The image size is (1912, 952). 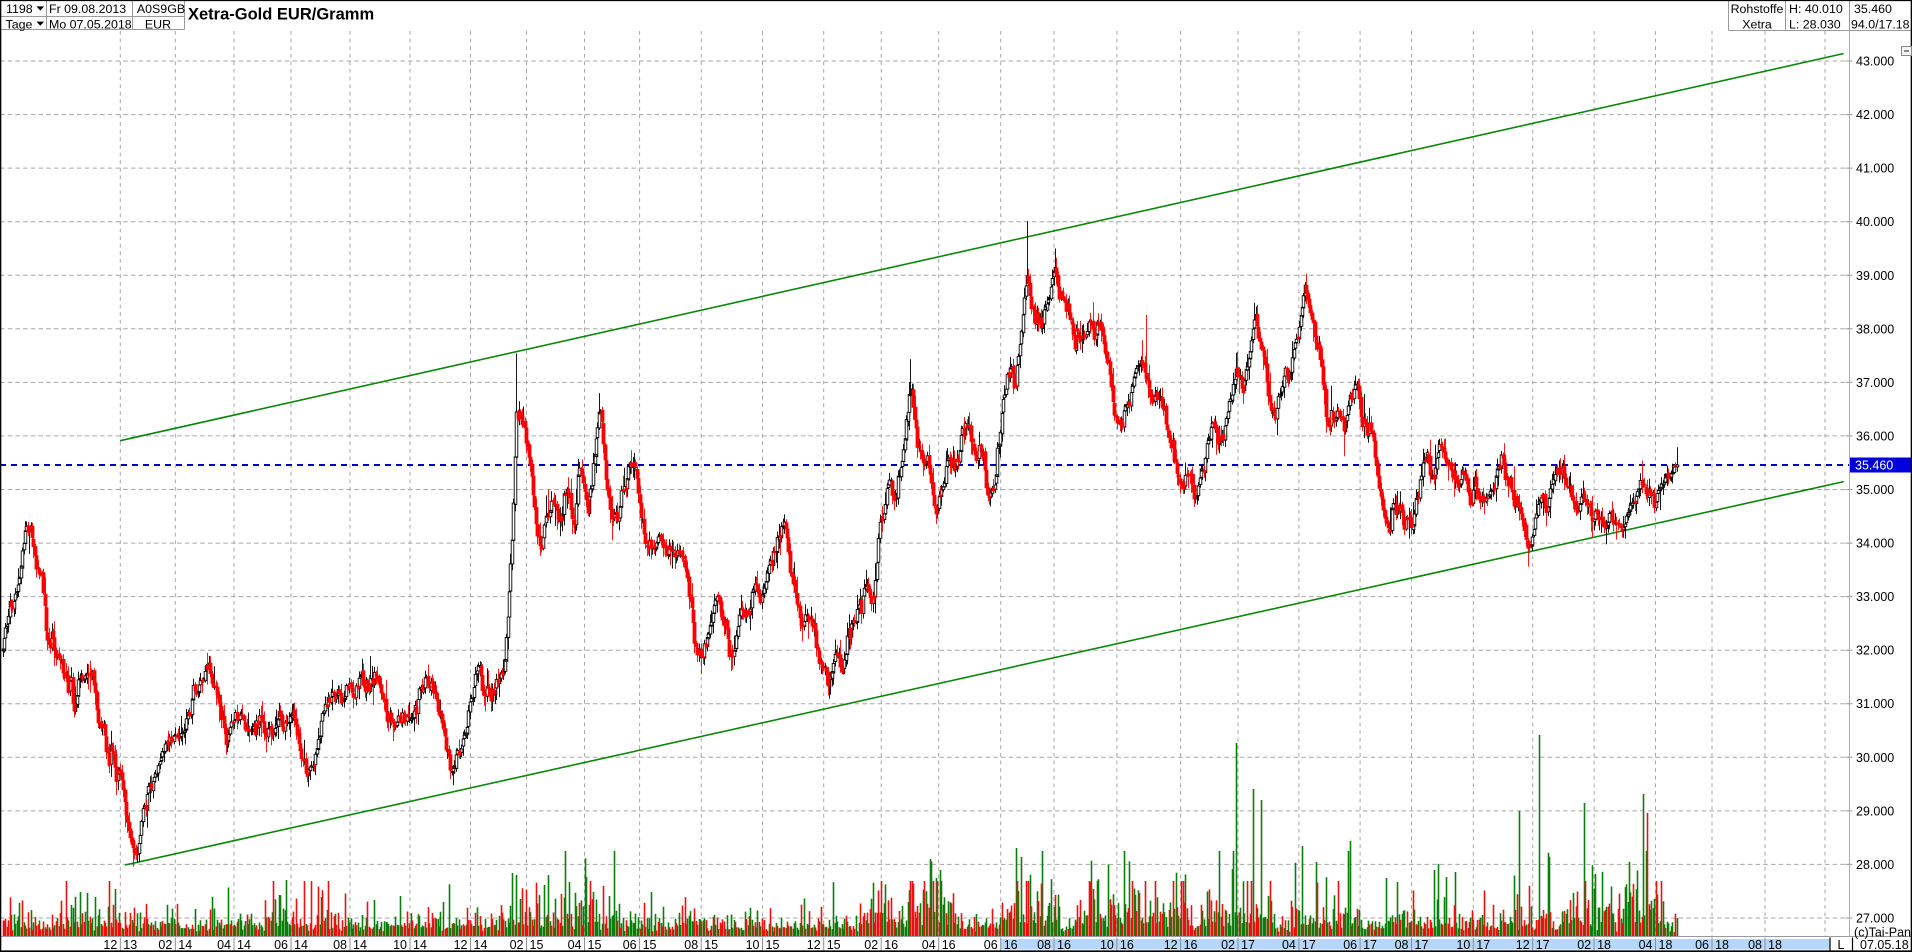 What do you see at coordinates (1875, 651) in the screenshot?
I see `svg-text: 32.000` at bounding box center [1875, 651].